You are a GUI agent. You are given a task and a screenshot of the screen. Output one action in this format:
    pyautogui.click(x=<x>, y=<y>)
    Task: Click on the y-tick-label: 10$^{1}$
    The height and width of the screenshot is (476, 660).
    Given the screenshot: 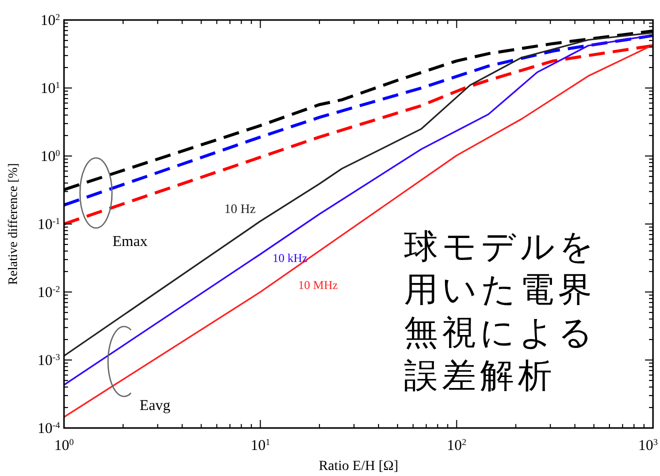 What is the action you would take?
    pyautogui.click(x=50, y=88)
    